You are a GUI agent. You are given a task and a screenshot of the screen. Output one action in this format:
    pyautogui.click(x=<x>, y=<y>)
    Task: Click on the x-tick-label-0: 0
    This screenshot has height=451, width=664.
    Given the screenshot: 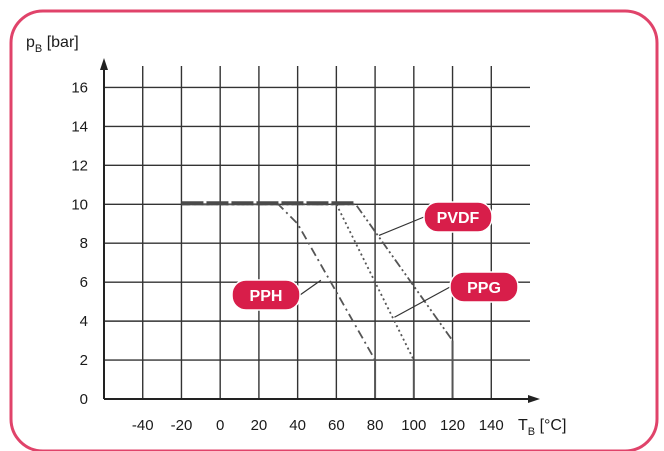 What is the action you would take?
    pyautogui.click(x=220, y=425)
    